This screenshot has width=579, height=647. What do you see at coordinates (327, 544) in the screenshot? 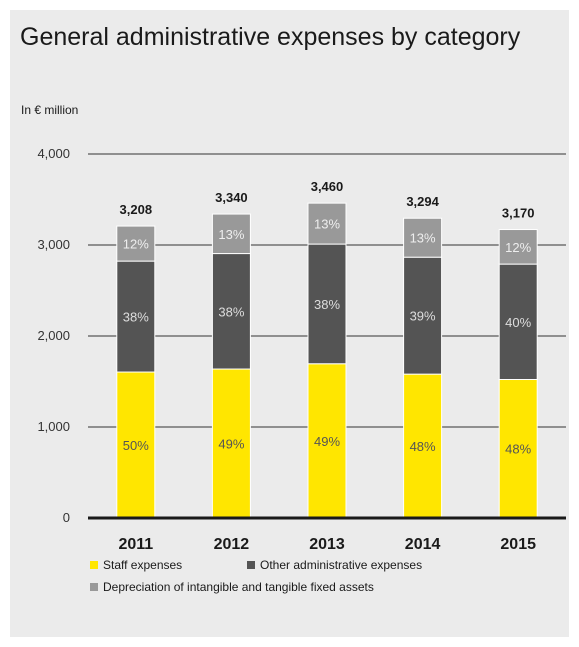
I see `x-category-label: 2013` at bounding box center [327, 544].